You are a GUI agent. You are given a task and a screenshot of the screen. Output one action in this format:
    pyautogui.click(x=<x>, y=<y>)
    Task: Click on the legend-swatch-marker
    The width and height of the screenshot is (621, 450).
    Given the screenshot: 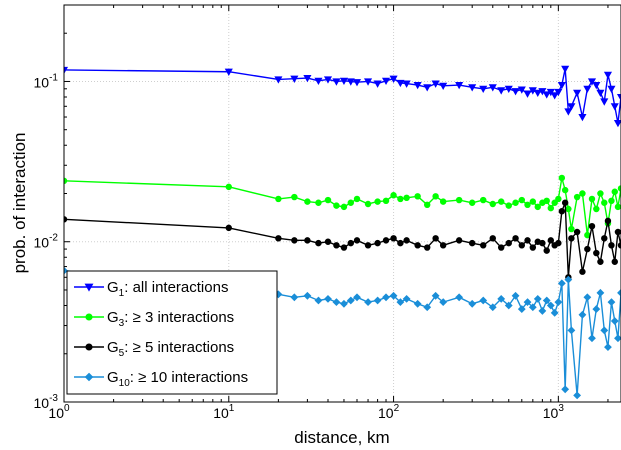 What is the action you would take?
    pyautogui.click(x=89, y=317)
    